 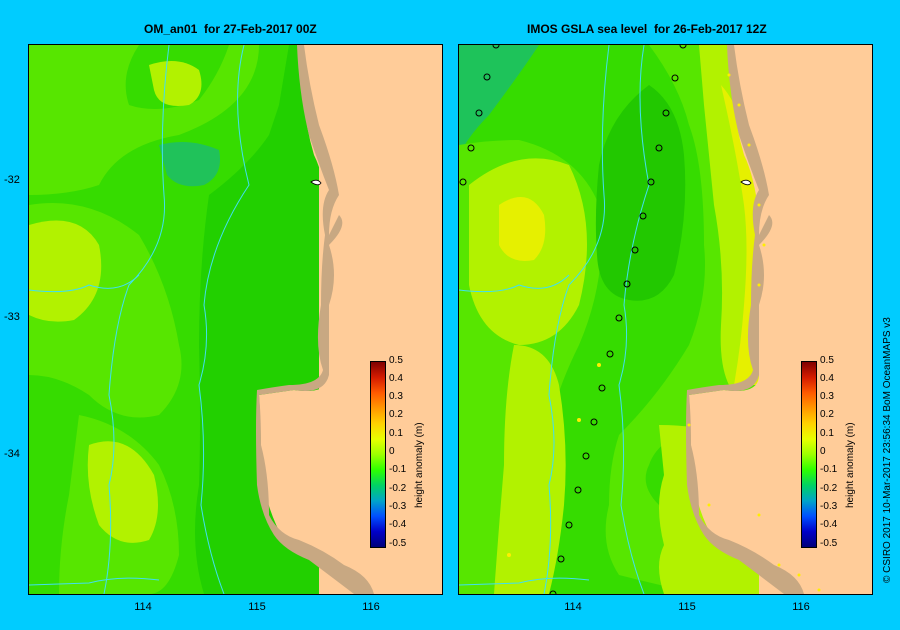 What do you see at coordinates (230, 29) in the screenshot?
I see `left-map-title: OM_an01 for 27-Feb-2017 00Z` at bounding box center [230, 29].